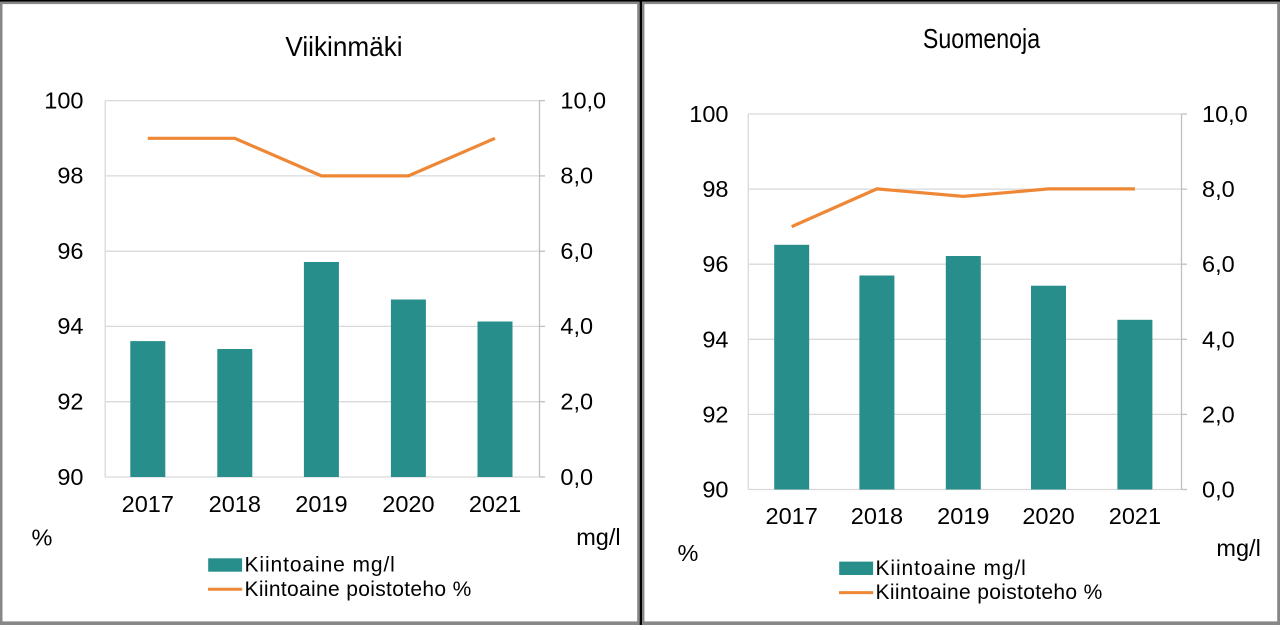  Describe the element at coordinates (982, 38) in the screenshot. I see `svg-text: Suomenoja` at that location.